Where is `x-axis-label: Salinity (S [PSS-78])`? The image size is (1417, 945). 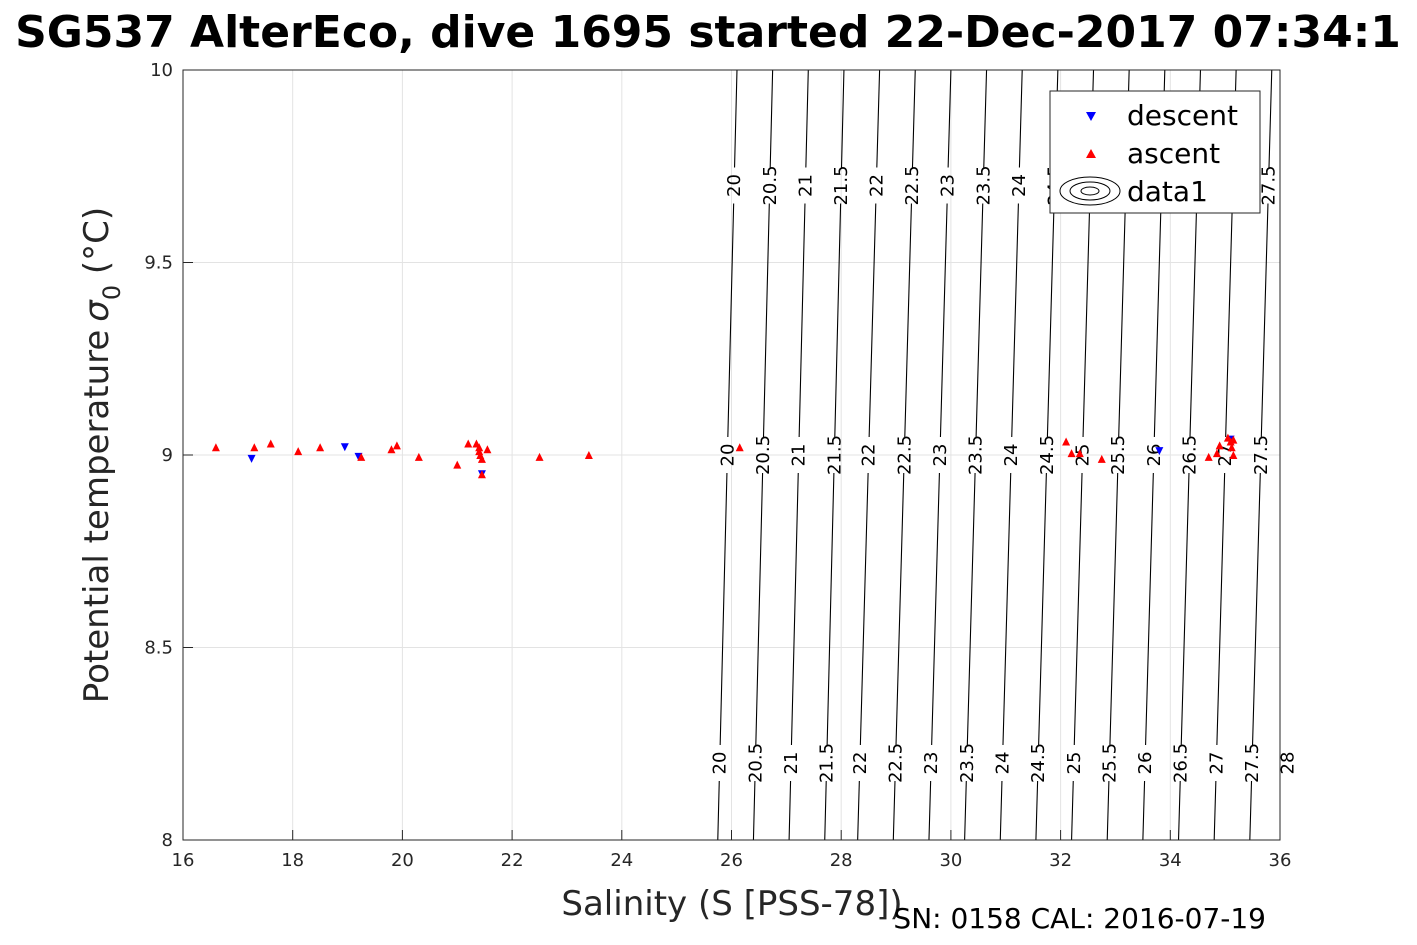 x-axis-label: Salinity (S [PSS-78]) is located at coordinates (731, 904).